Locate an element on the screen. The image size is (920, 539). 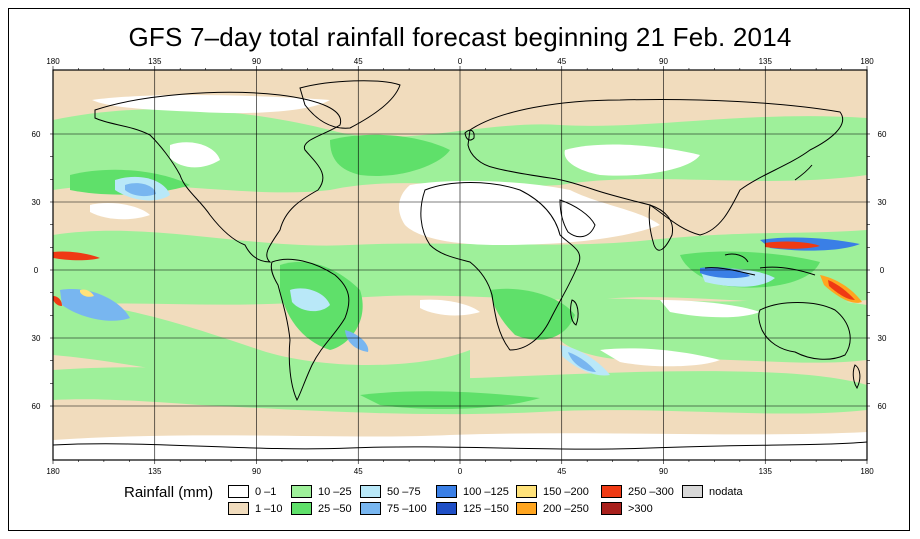
greenland-outline is located at coordinates (350, 104).